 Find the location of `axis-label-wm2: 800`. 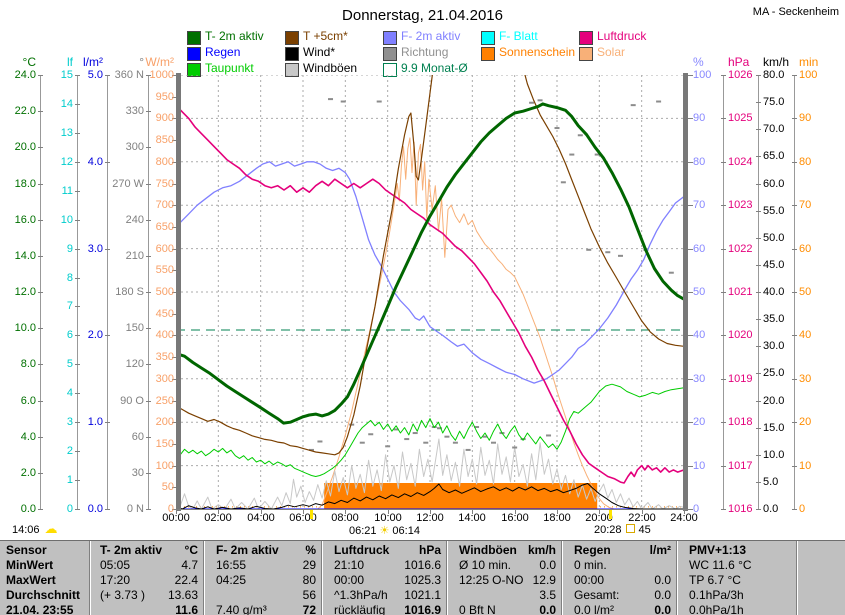

axis-label-wm2: 800 is located at coordinates (164, 162).